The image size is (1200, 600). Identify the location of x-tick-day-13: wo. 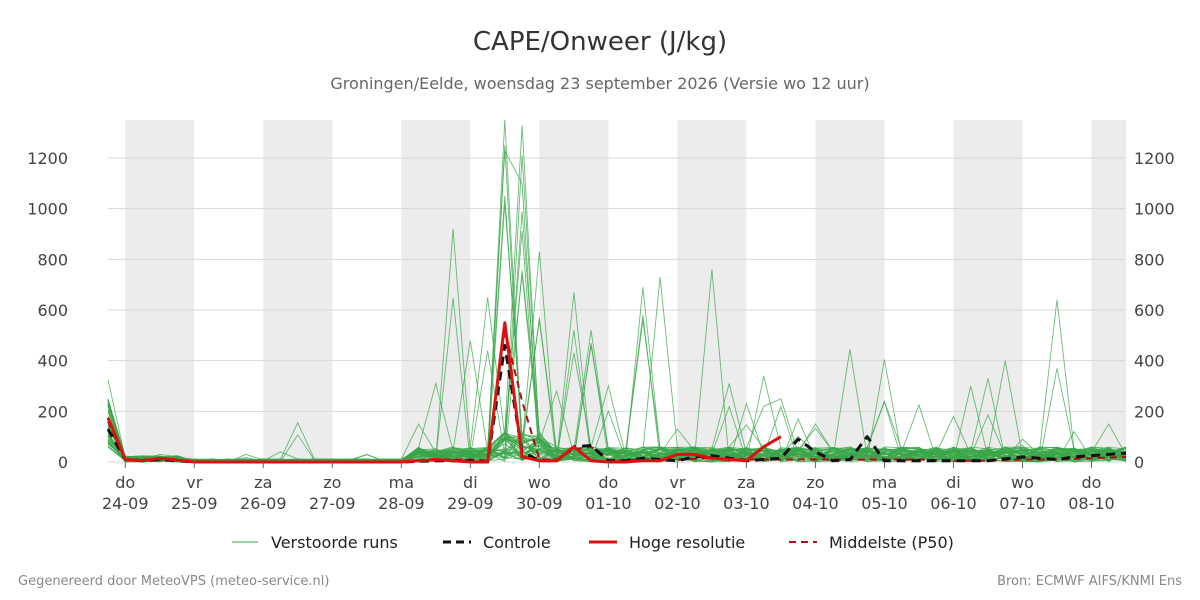
(1022, 482).